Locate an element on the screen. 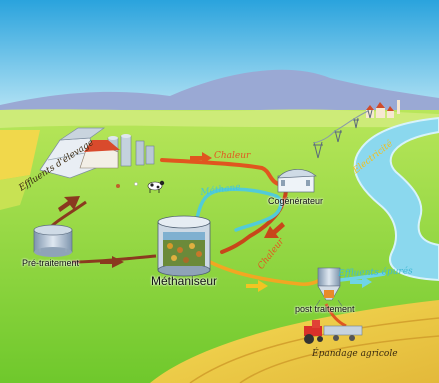 The width and height of the screenshot is (439, 383). tractor is located at coordinates (333, 332).